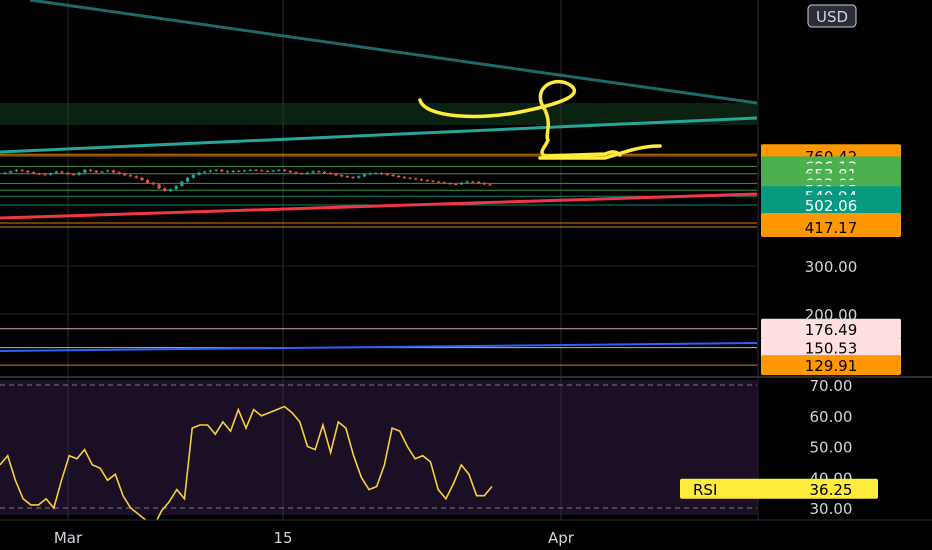 The width and height of the screenshot is (932, 550). What do you see at coordinates (831, 509) in the screenshot?
I see `rsi-axis-tick: 30.00` at bounding box center [831, 509].